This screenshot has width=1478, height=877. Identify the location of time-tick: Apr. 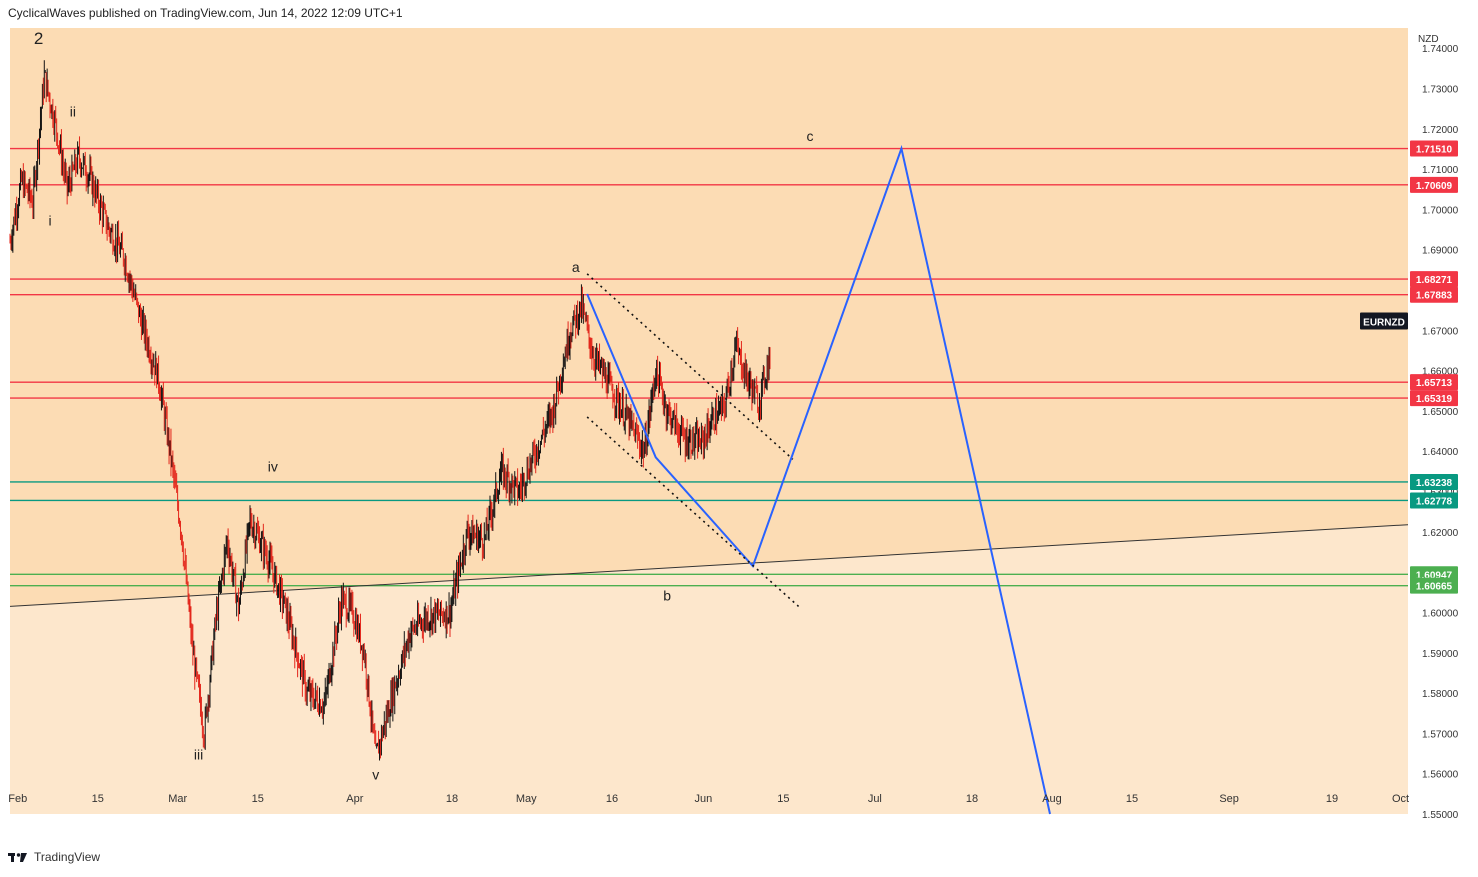
(354, 799).